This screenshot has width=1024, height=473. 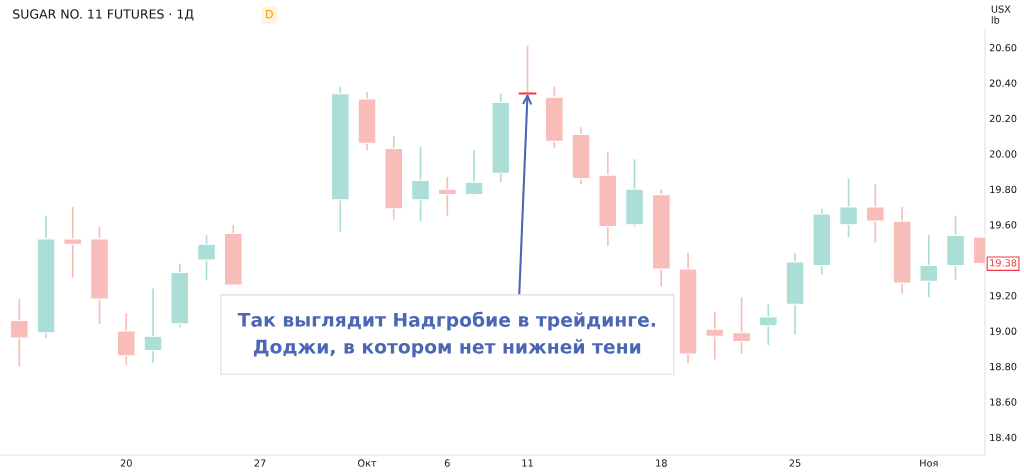 I want to click on y-tick-label: 20.20, so click(x=1003, y=118).